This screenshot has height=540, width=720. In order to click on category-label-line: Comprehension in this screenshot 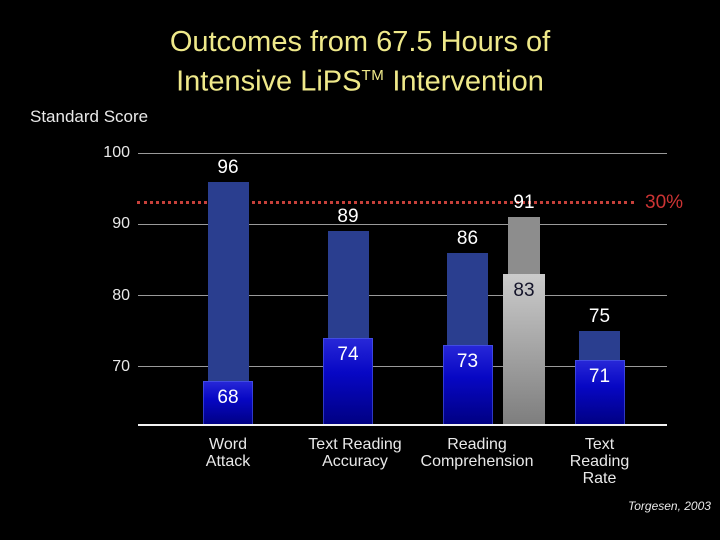, I will do `click(477, 461)`.